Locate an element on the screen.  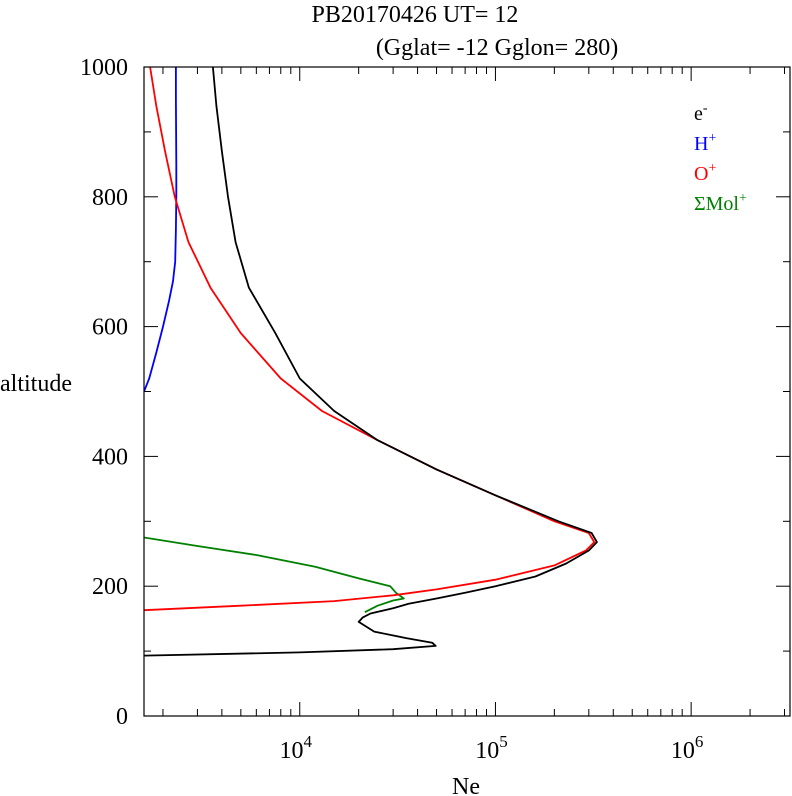
legend-label: ΣMol is located at coordinates (716, 204).